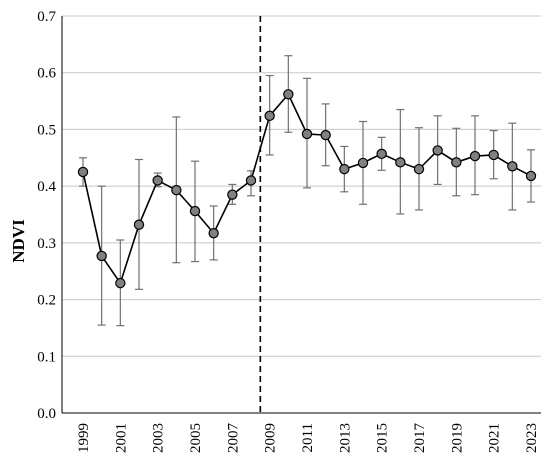 The image size is (550, 473). Describe the element at coordinates (121, 438) in the screenshot. I see `x-tick-label: 2001` at that location.